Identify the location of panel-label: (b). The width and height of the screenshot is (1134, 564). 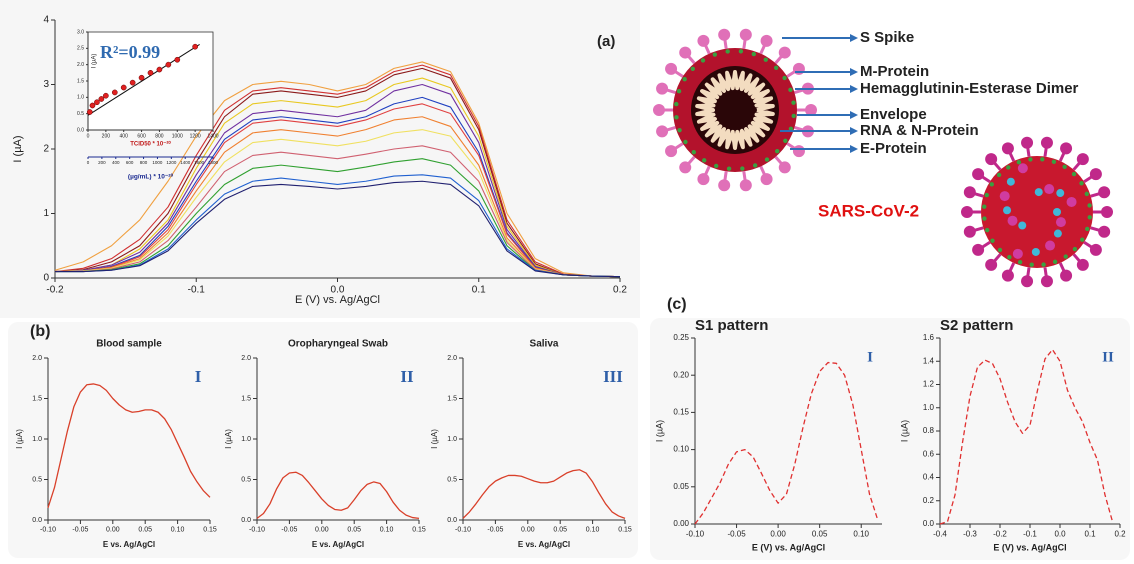
(40, 331).